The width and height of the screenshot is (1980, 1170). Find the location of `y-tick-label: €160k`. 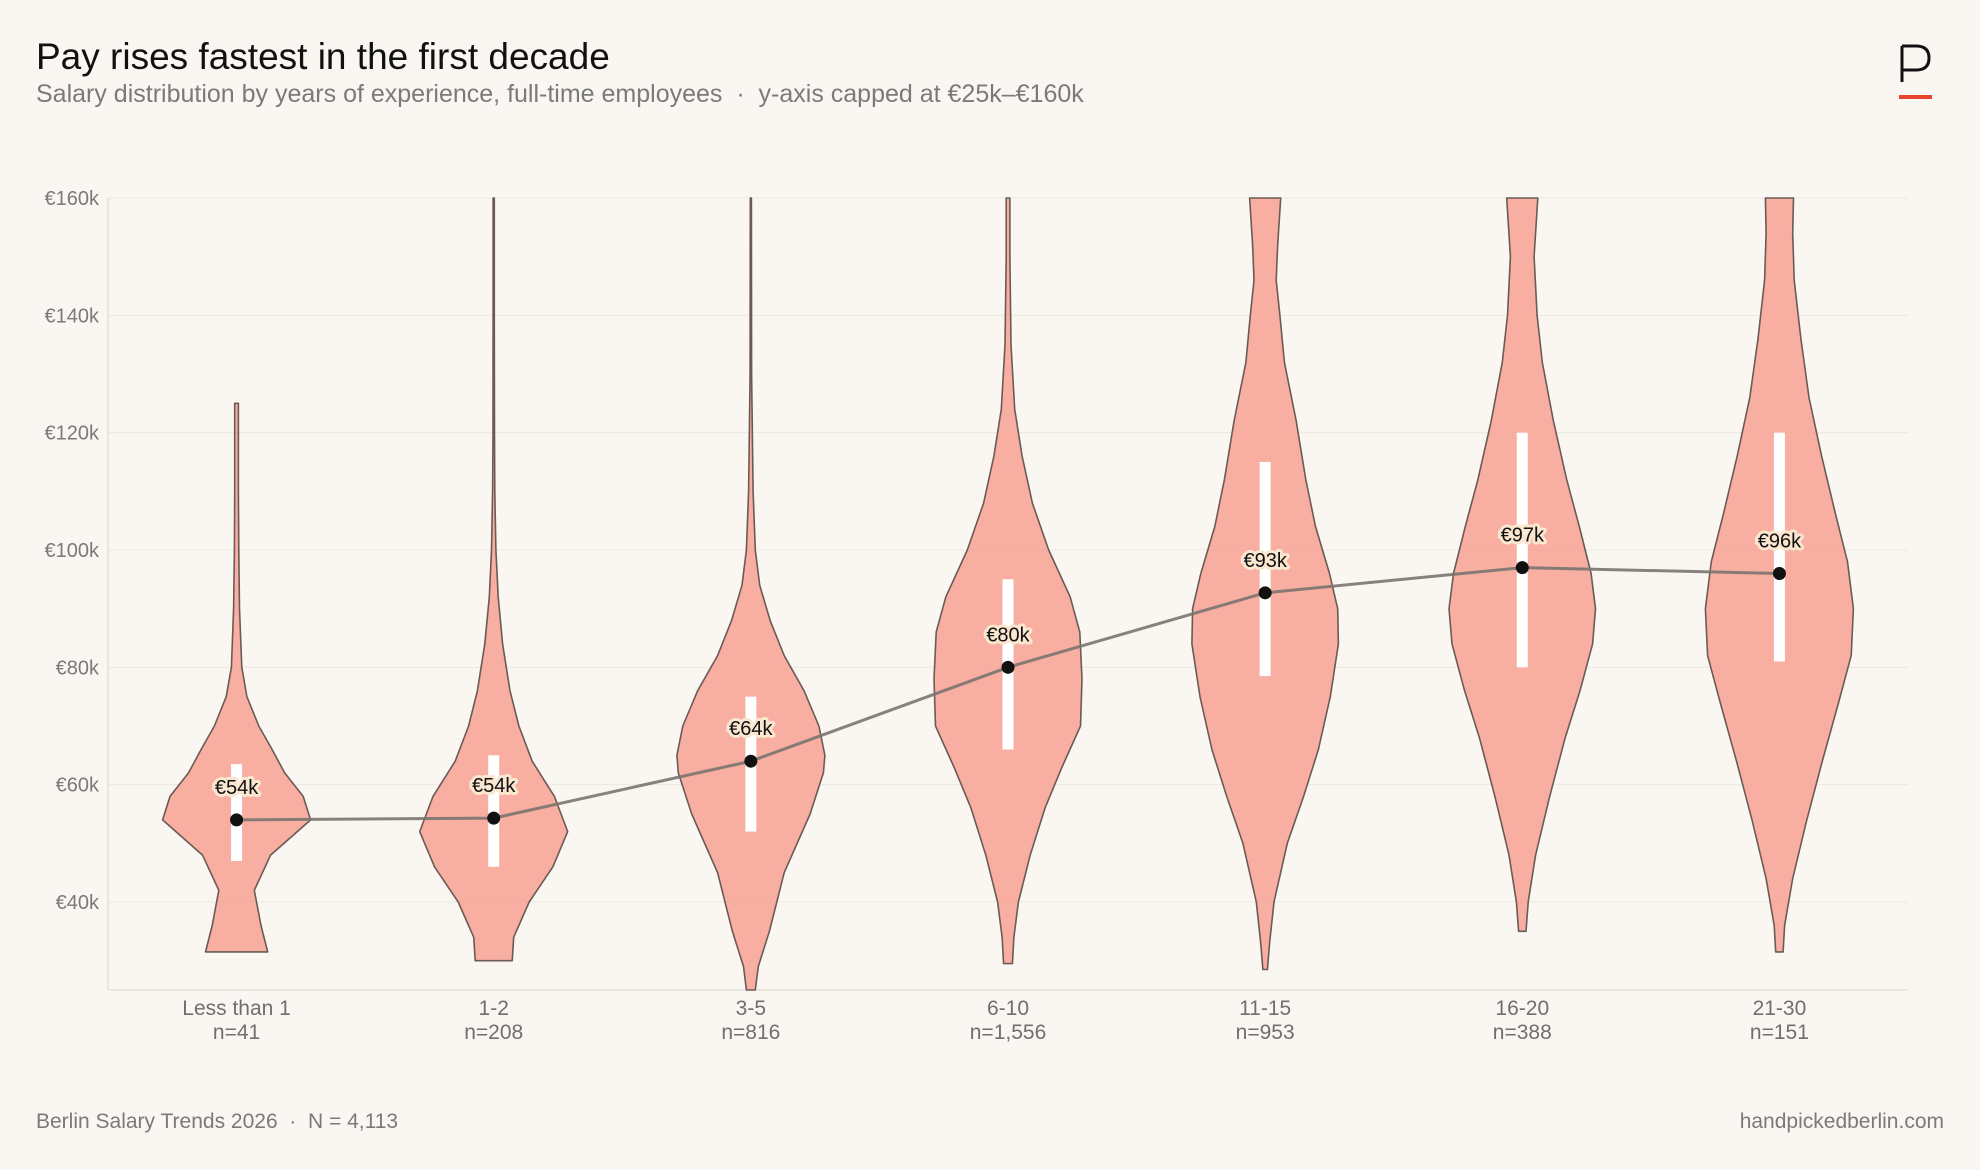

y-tick-label: €160k is located at coordinates (72, 199).